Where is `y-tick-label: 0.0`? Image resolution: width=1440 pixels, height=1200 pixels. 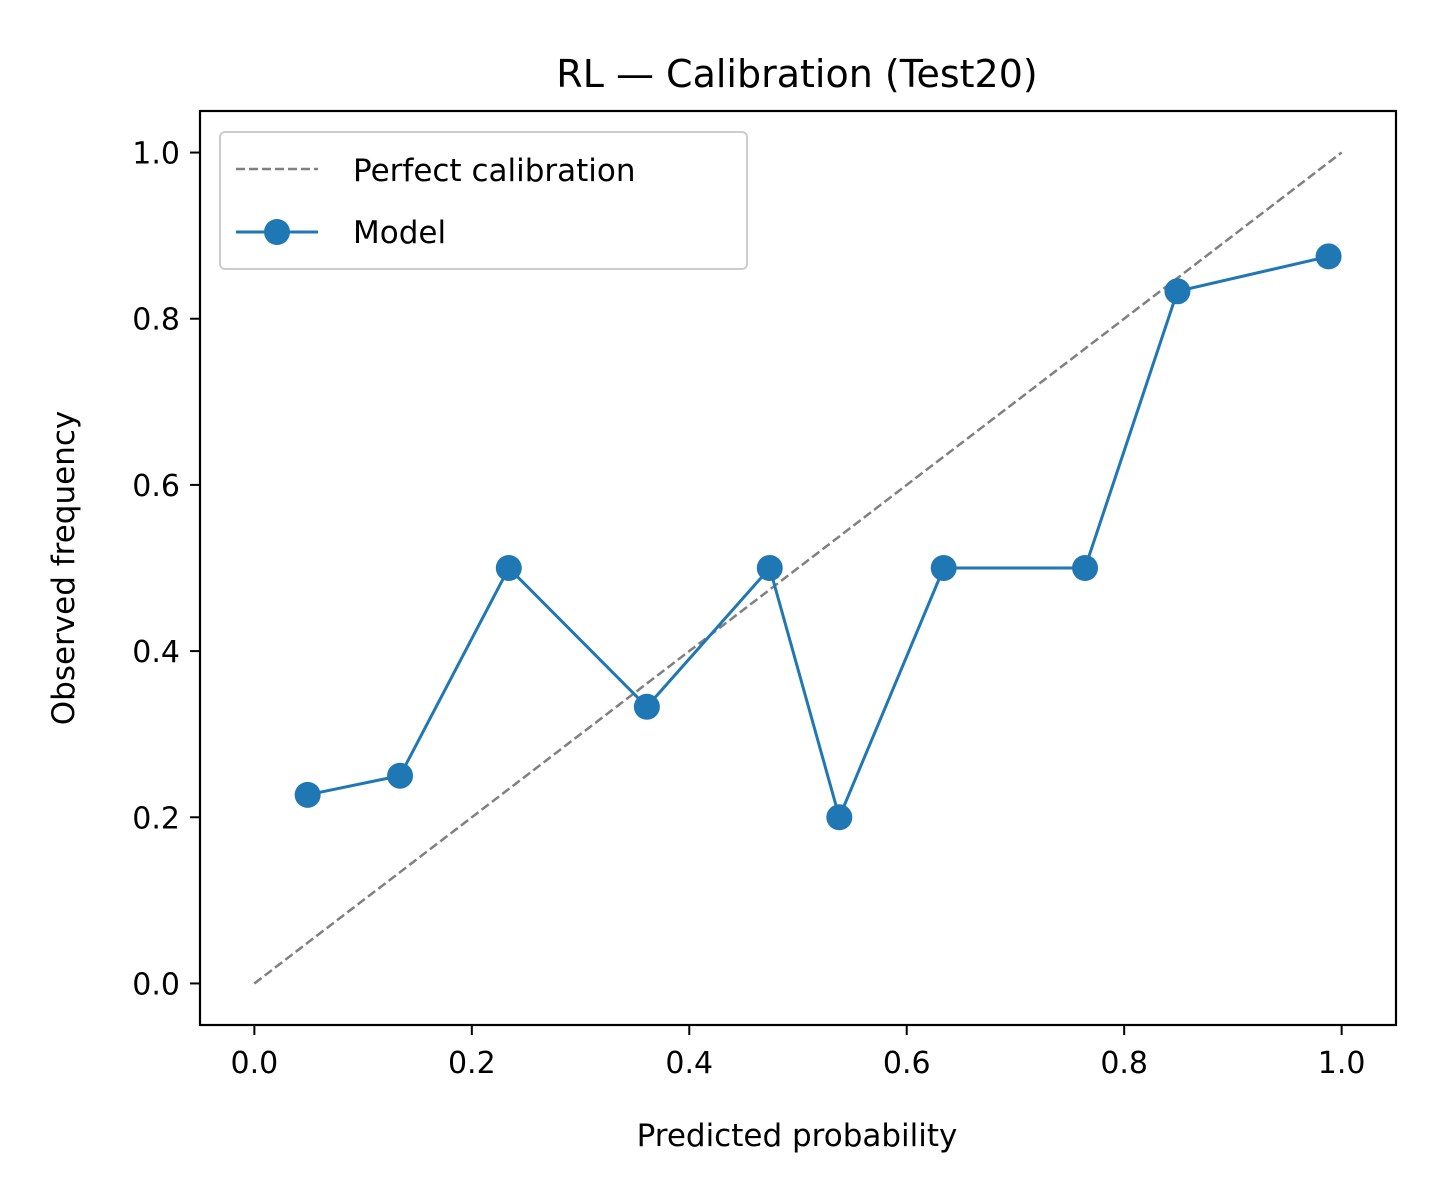
y-tick-label: 0.0 is located at coordinates (156, 984).